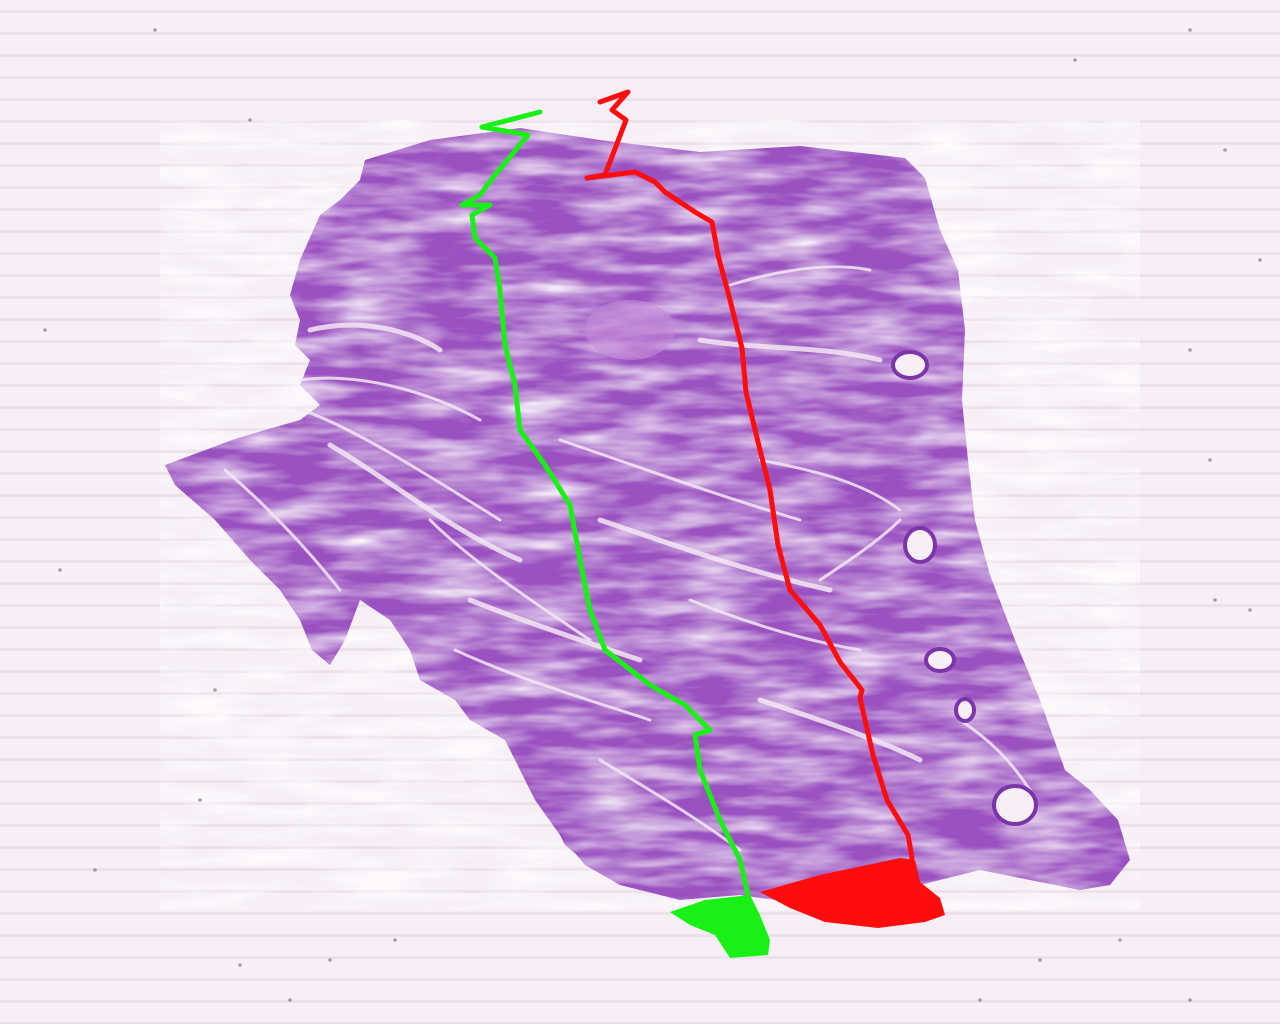 This screenshot has width=1280, height=1024. Describe the element at coordinates (630, 330) in the screenshot. I see `pale-region` at that location.